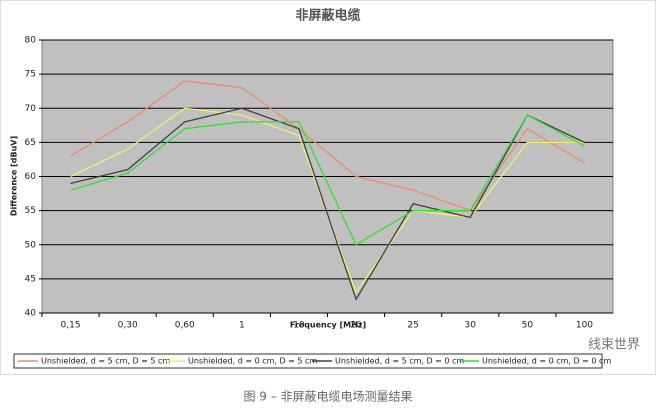 Image resolution: width=656 pixels, height=408 pixels. Describe the element at coordinates (471, 326) in the screenshot. I see `x-tick-label: 30` at that location.